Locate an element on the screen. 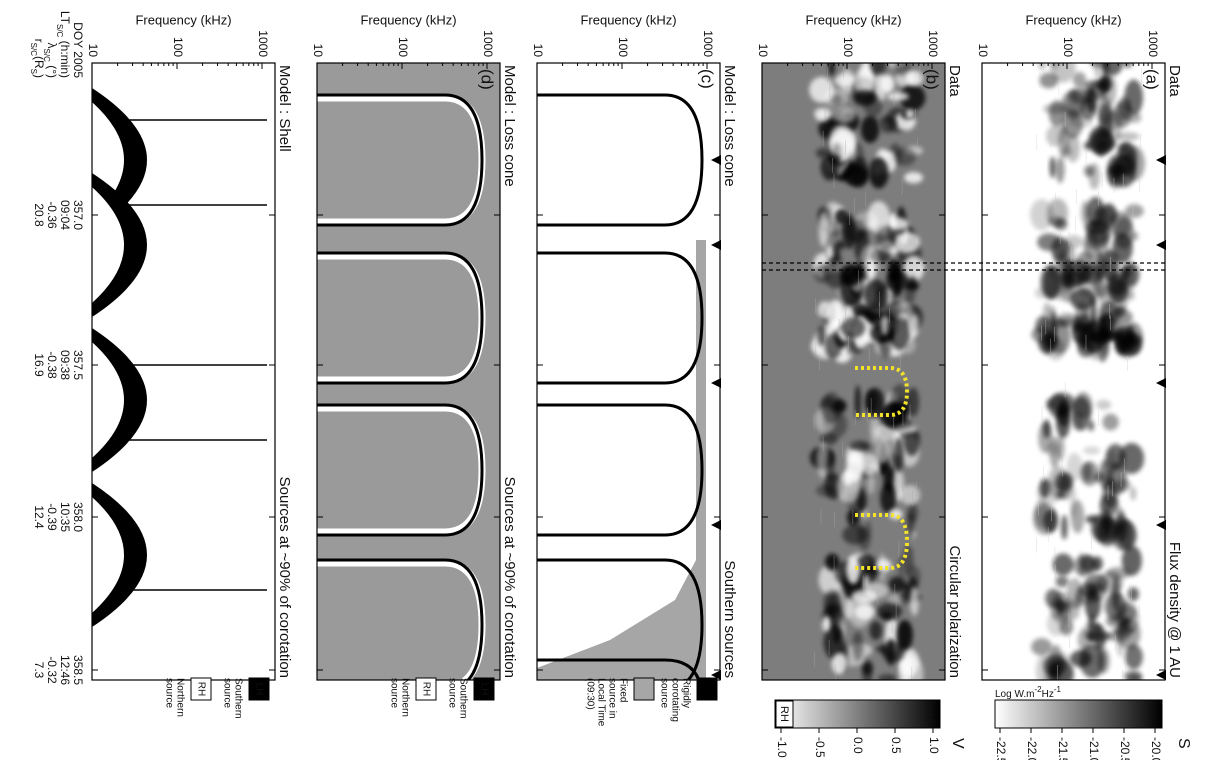 Image resolution: width=1207 pixels, height=760 pixels. colorbar-unit-part: Hz is located at coordinates (1048, 694).